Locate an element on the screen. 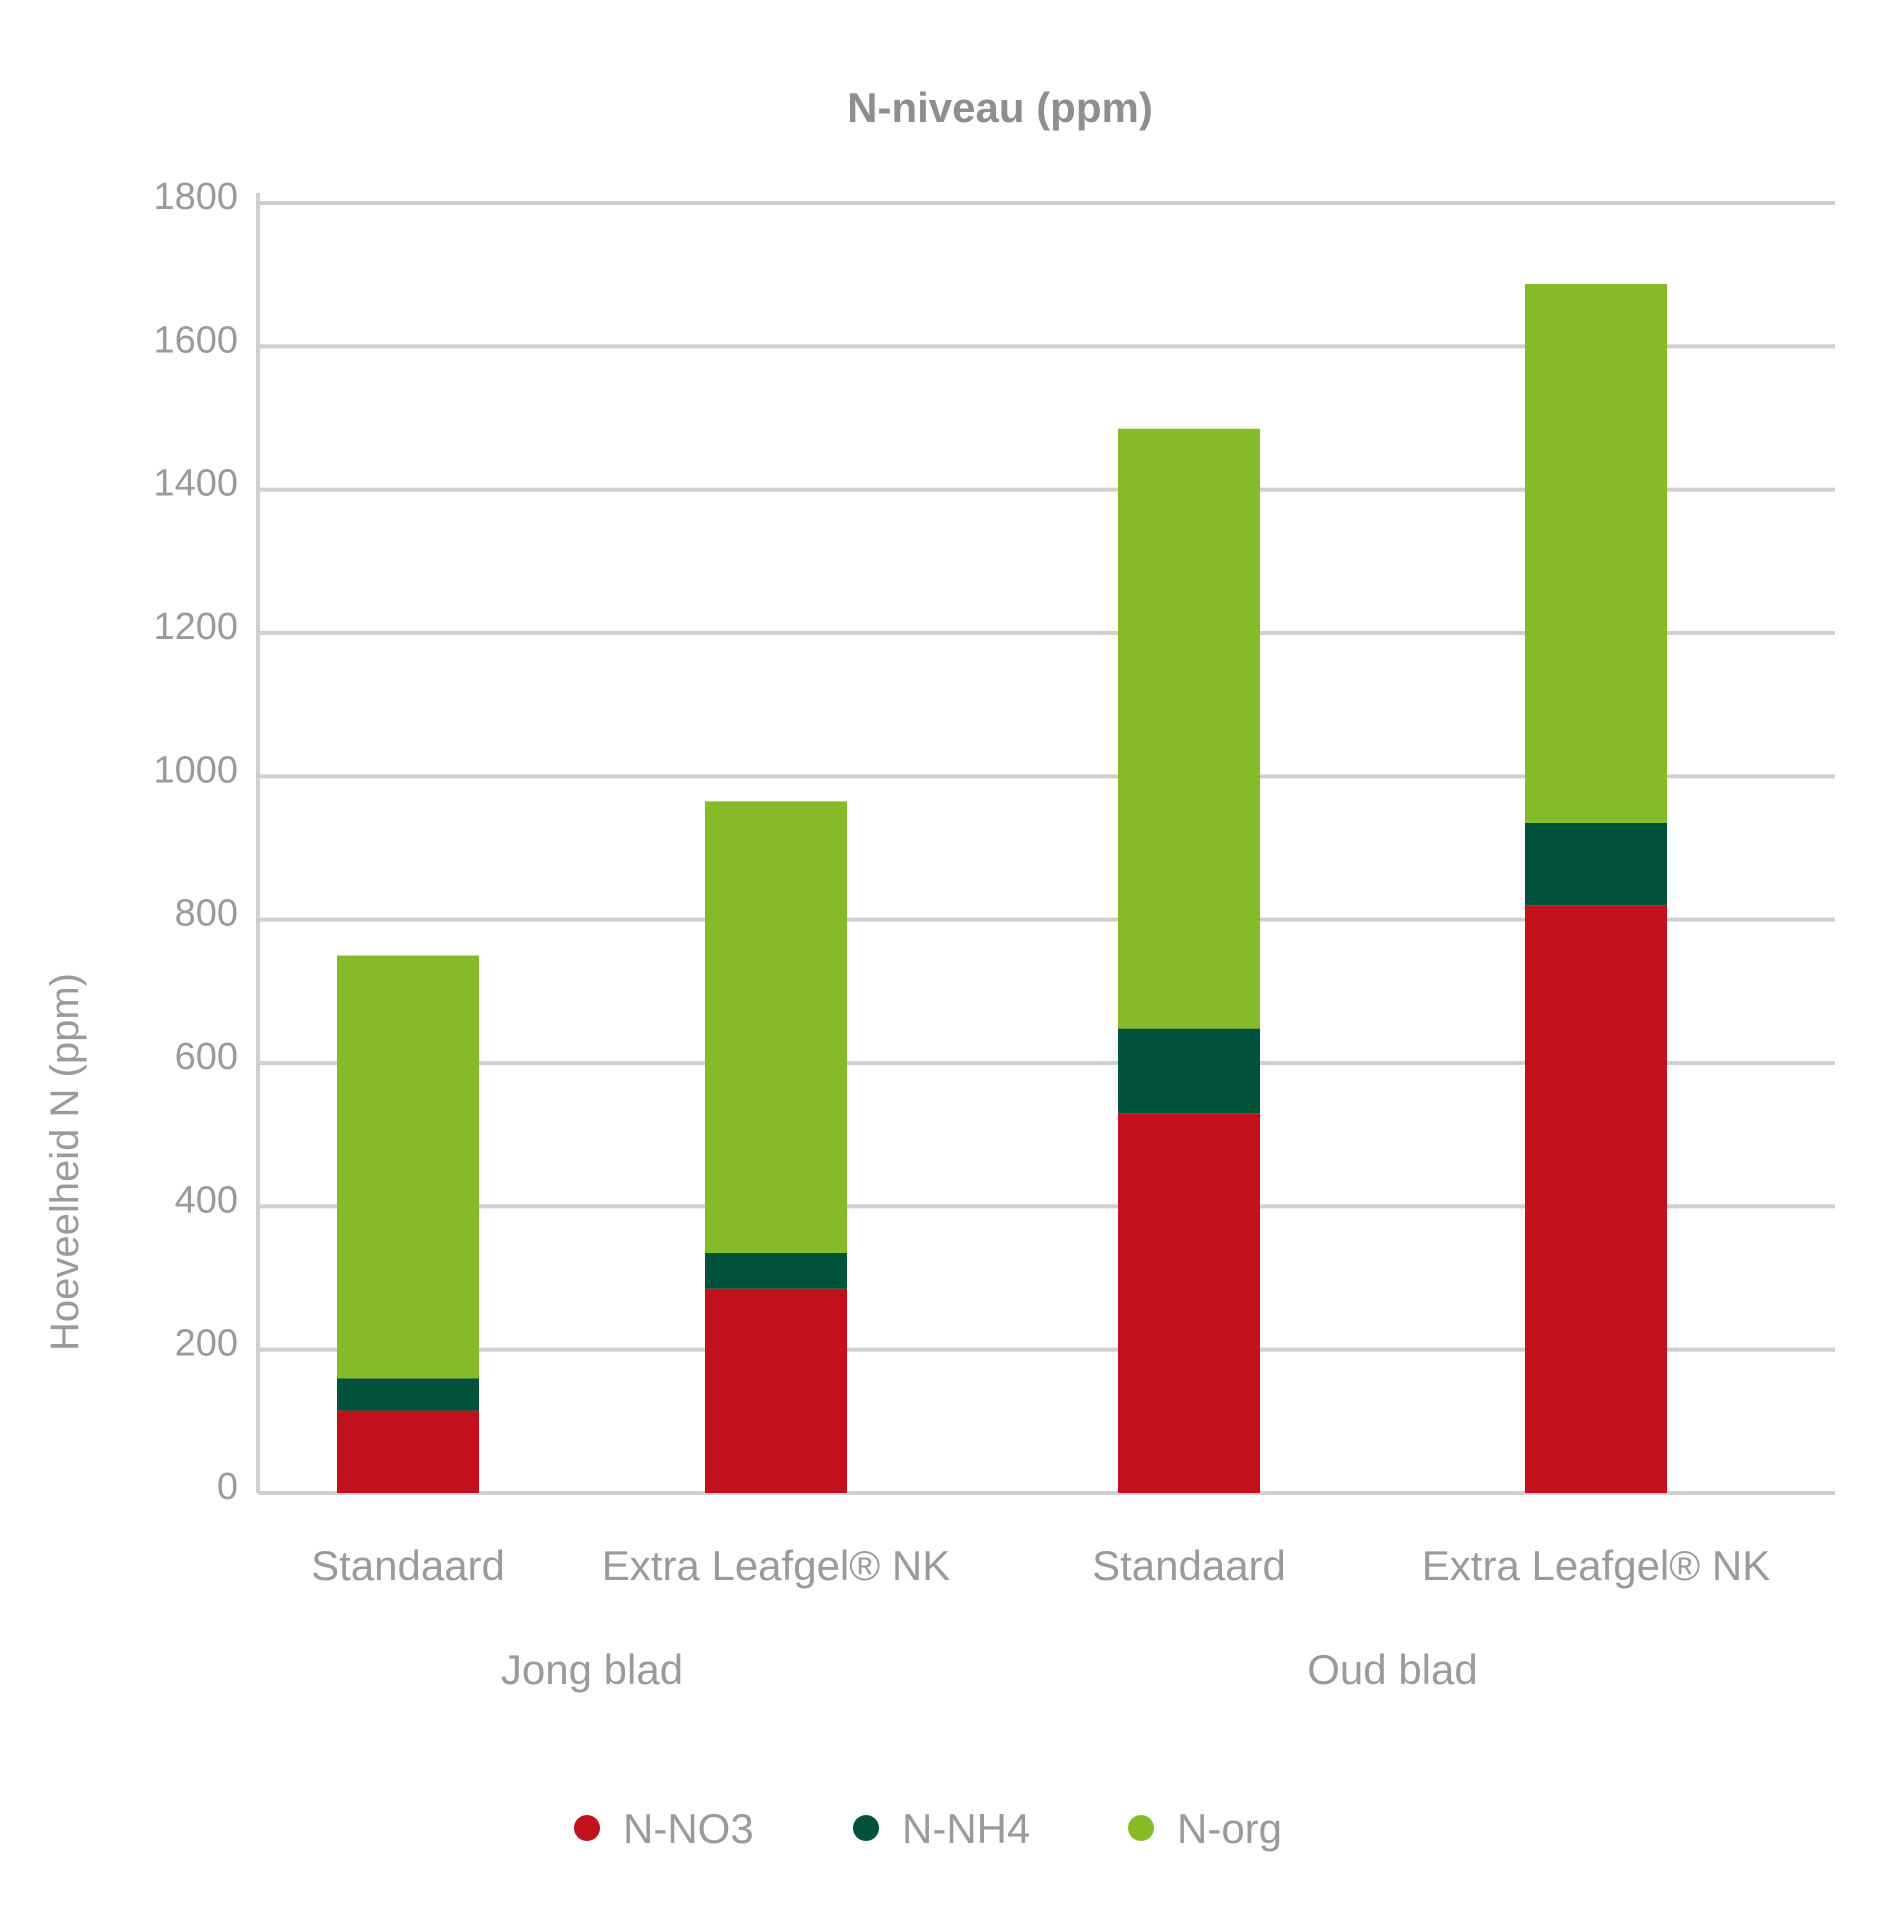 This screenshot has height=1920, width=1897. y-tick-label: 1400 is located at coordinates (195, 484).